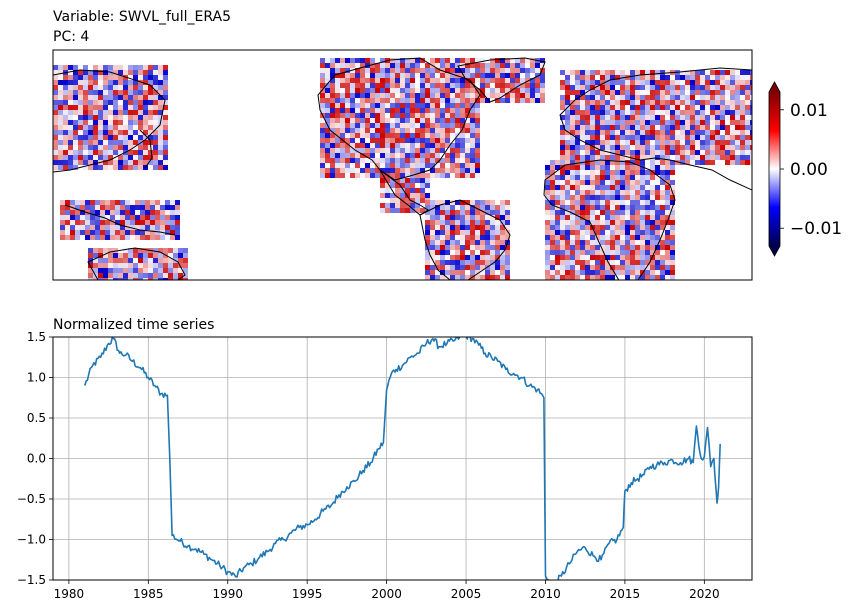 This screenshot has width=859, height=615. What do you see at coordinates (36, 378) in the screenshot?
I see `y-tick-label: 1.0` at bounding box center [36, 378].